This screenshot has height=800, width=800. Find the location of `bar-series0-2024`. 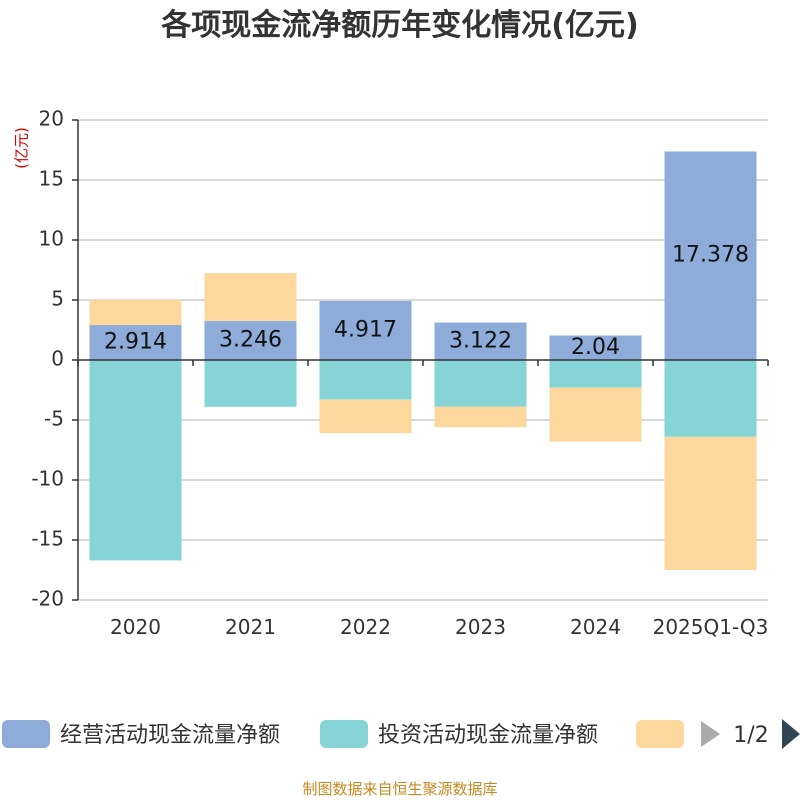

bar-series0-2024 is located at coordinates (595, 347).